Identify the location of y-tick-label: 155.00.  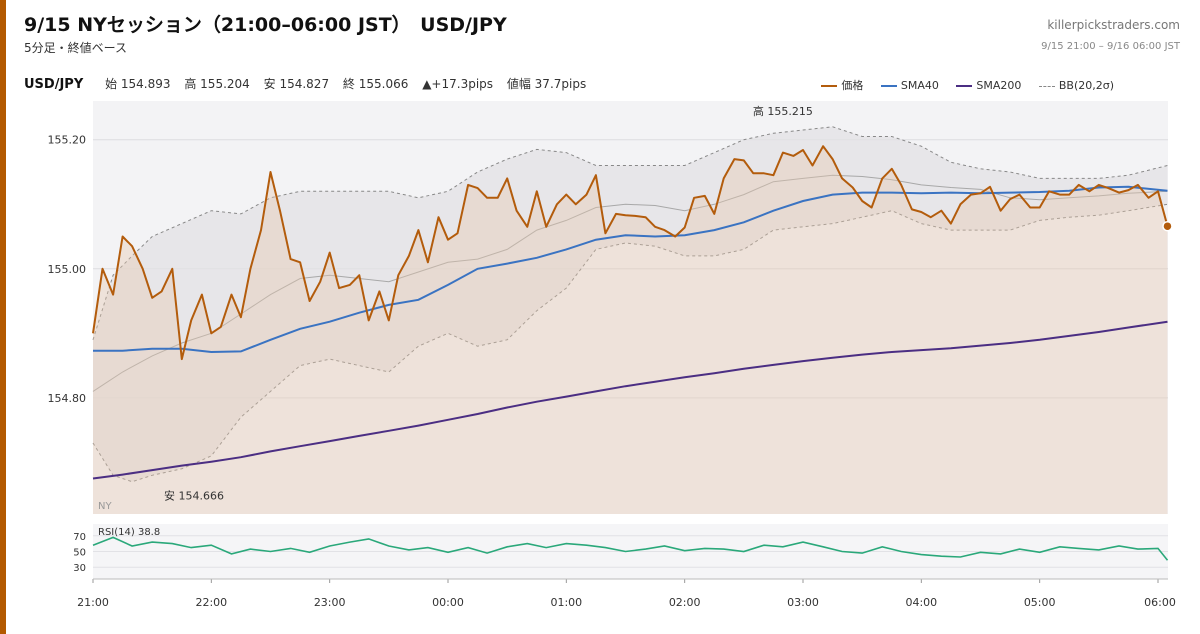
(67, 269).